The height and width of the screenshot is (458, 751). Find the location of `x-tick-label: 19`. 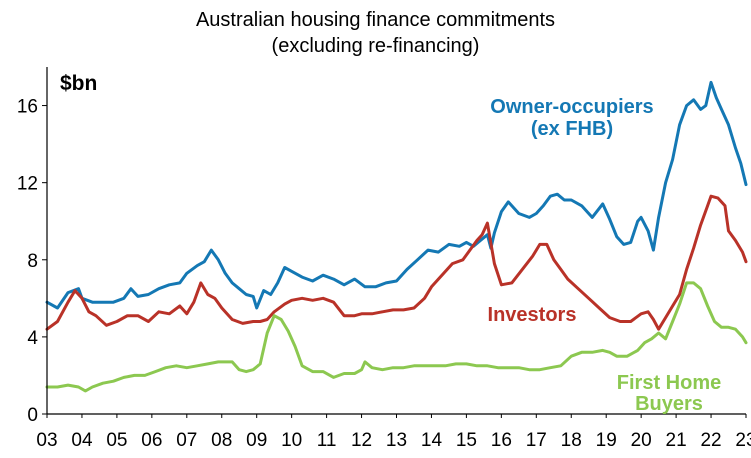

x-tick-label: 19 is located at coordinates (606, 440).